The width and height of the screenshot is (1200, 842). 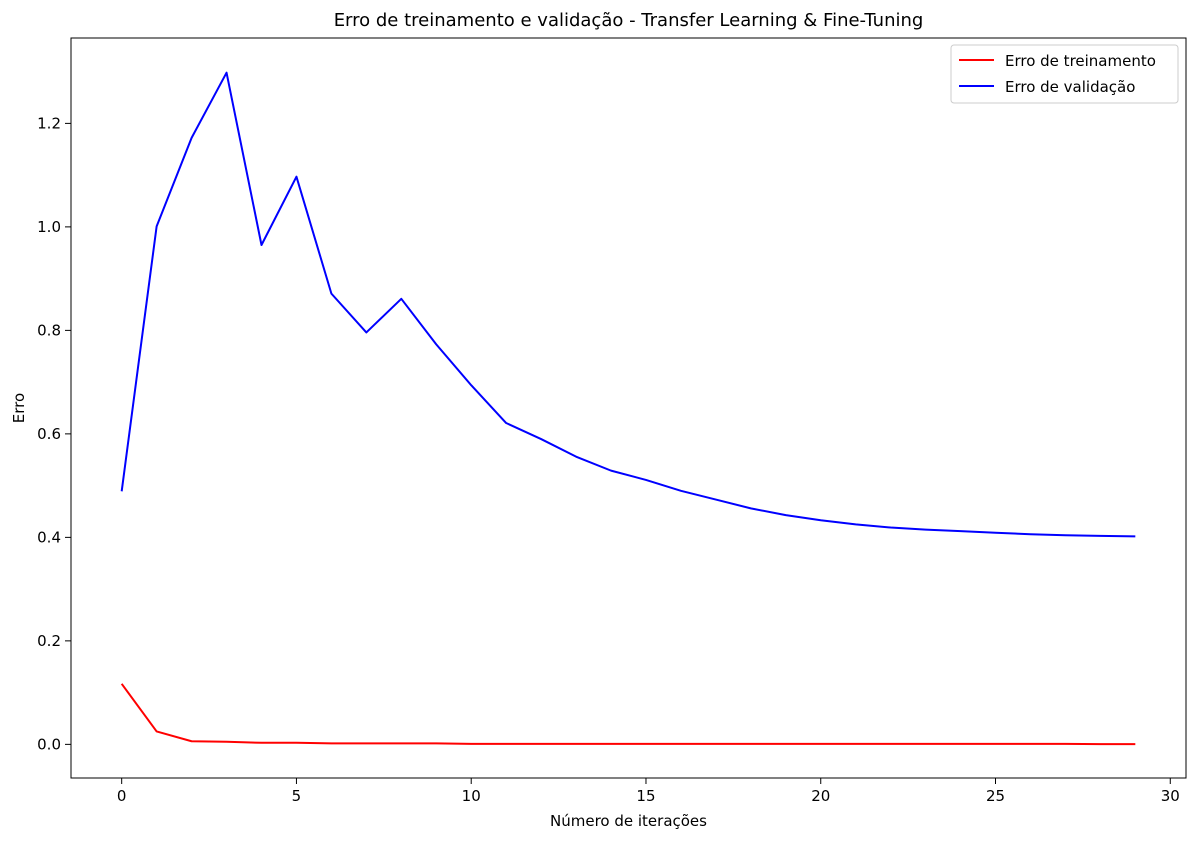 I want to click on legend-box, so click(x=1064, y=74).